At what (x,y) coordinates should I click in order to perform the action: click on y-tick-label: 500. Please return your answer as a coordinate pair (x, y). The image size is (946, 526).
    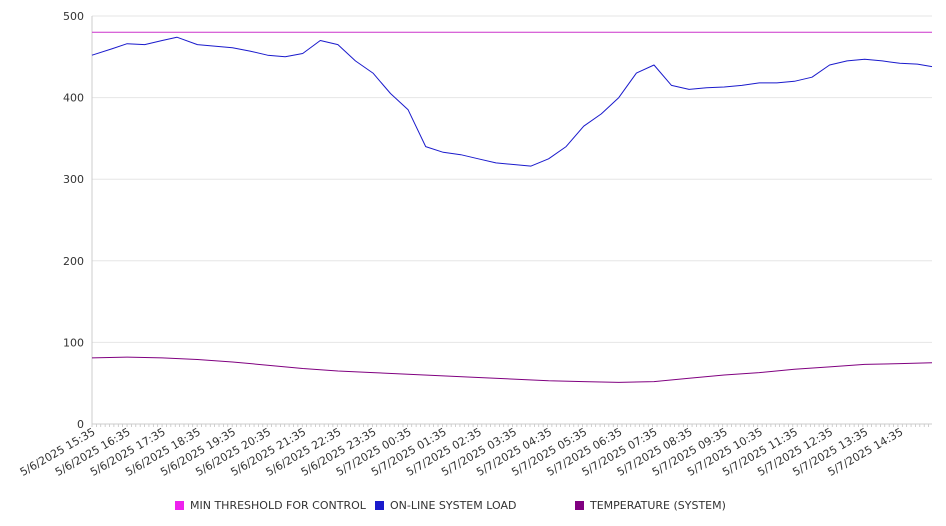
    Looking at the image, I should click on (73, 16).